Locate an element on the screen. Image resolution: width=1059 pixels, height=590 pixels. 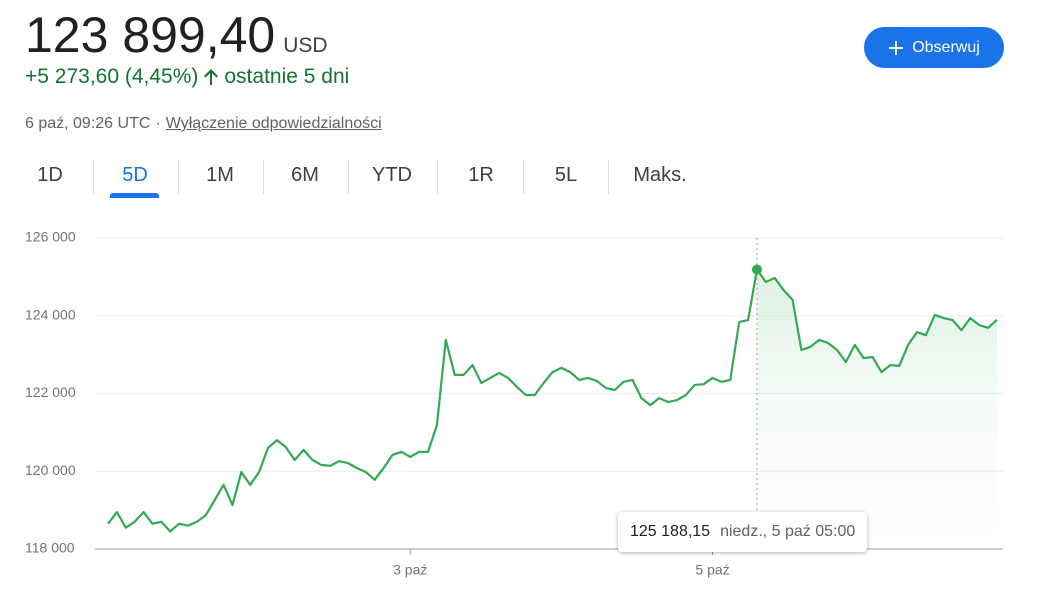
change-row: +5 273,60 (4,45%) ostatnie 5 dni is located at coordinates (187, 77).